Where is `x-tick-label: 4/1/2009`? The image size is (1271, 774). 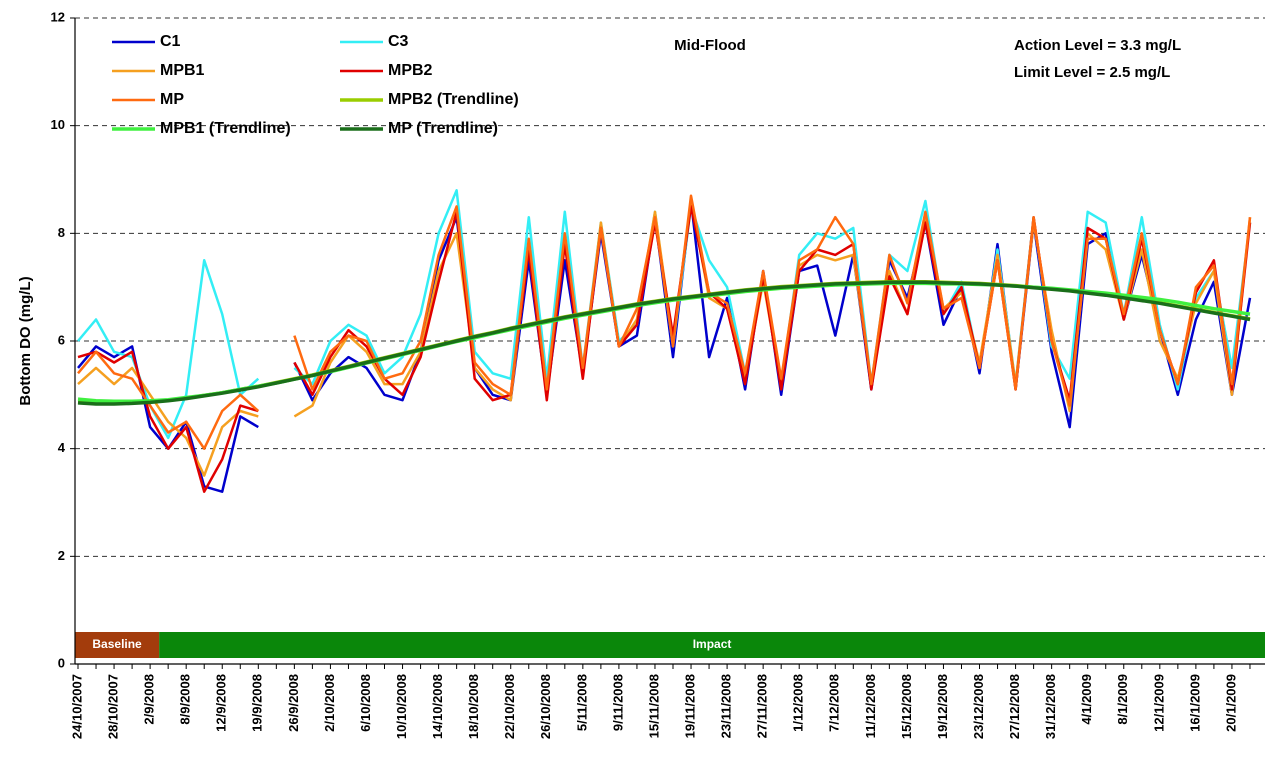 x-tick-label: 4/1/2009 is located at coordinates (1086, 699).